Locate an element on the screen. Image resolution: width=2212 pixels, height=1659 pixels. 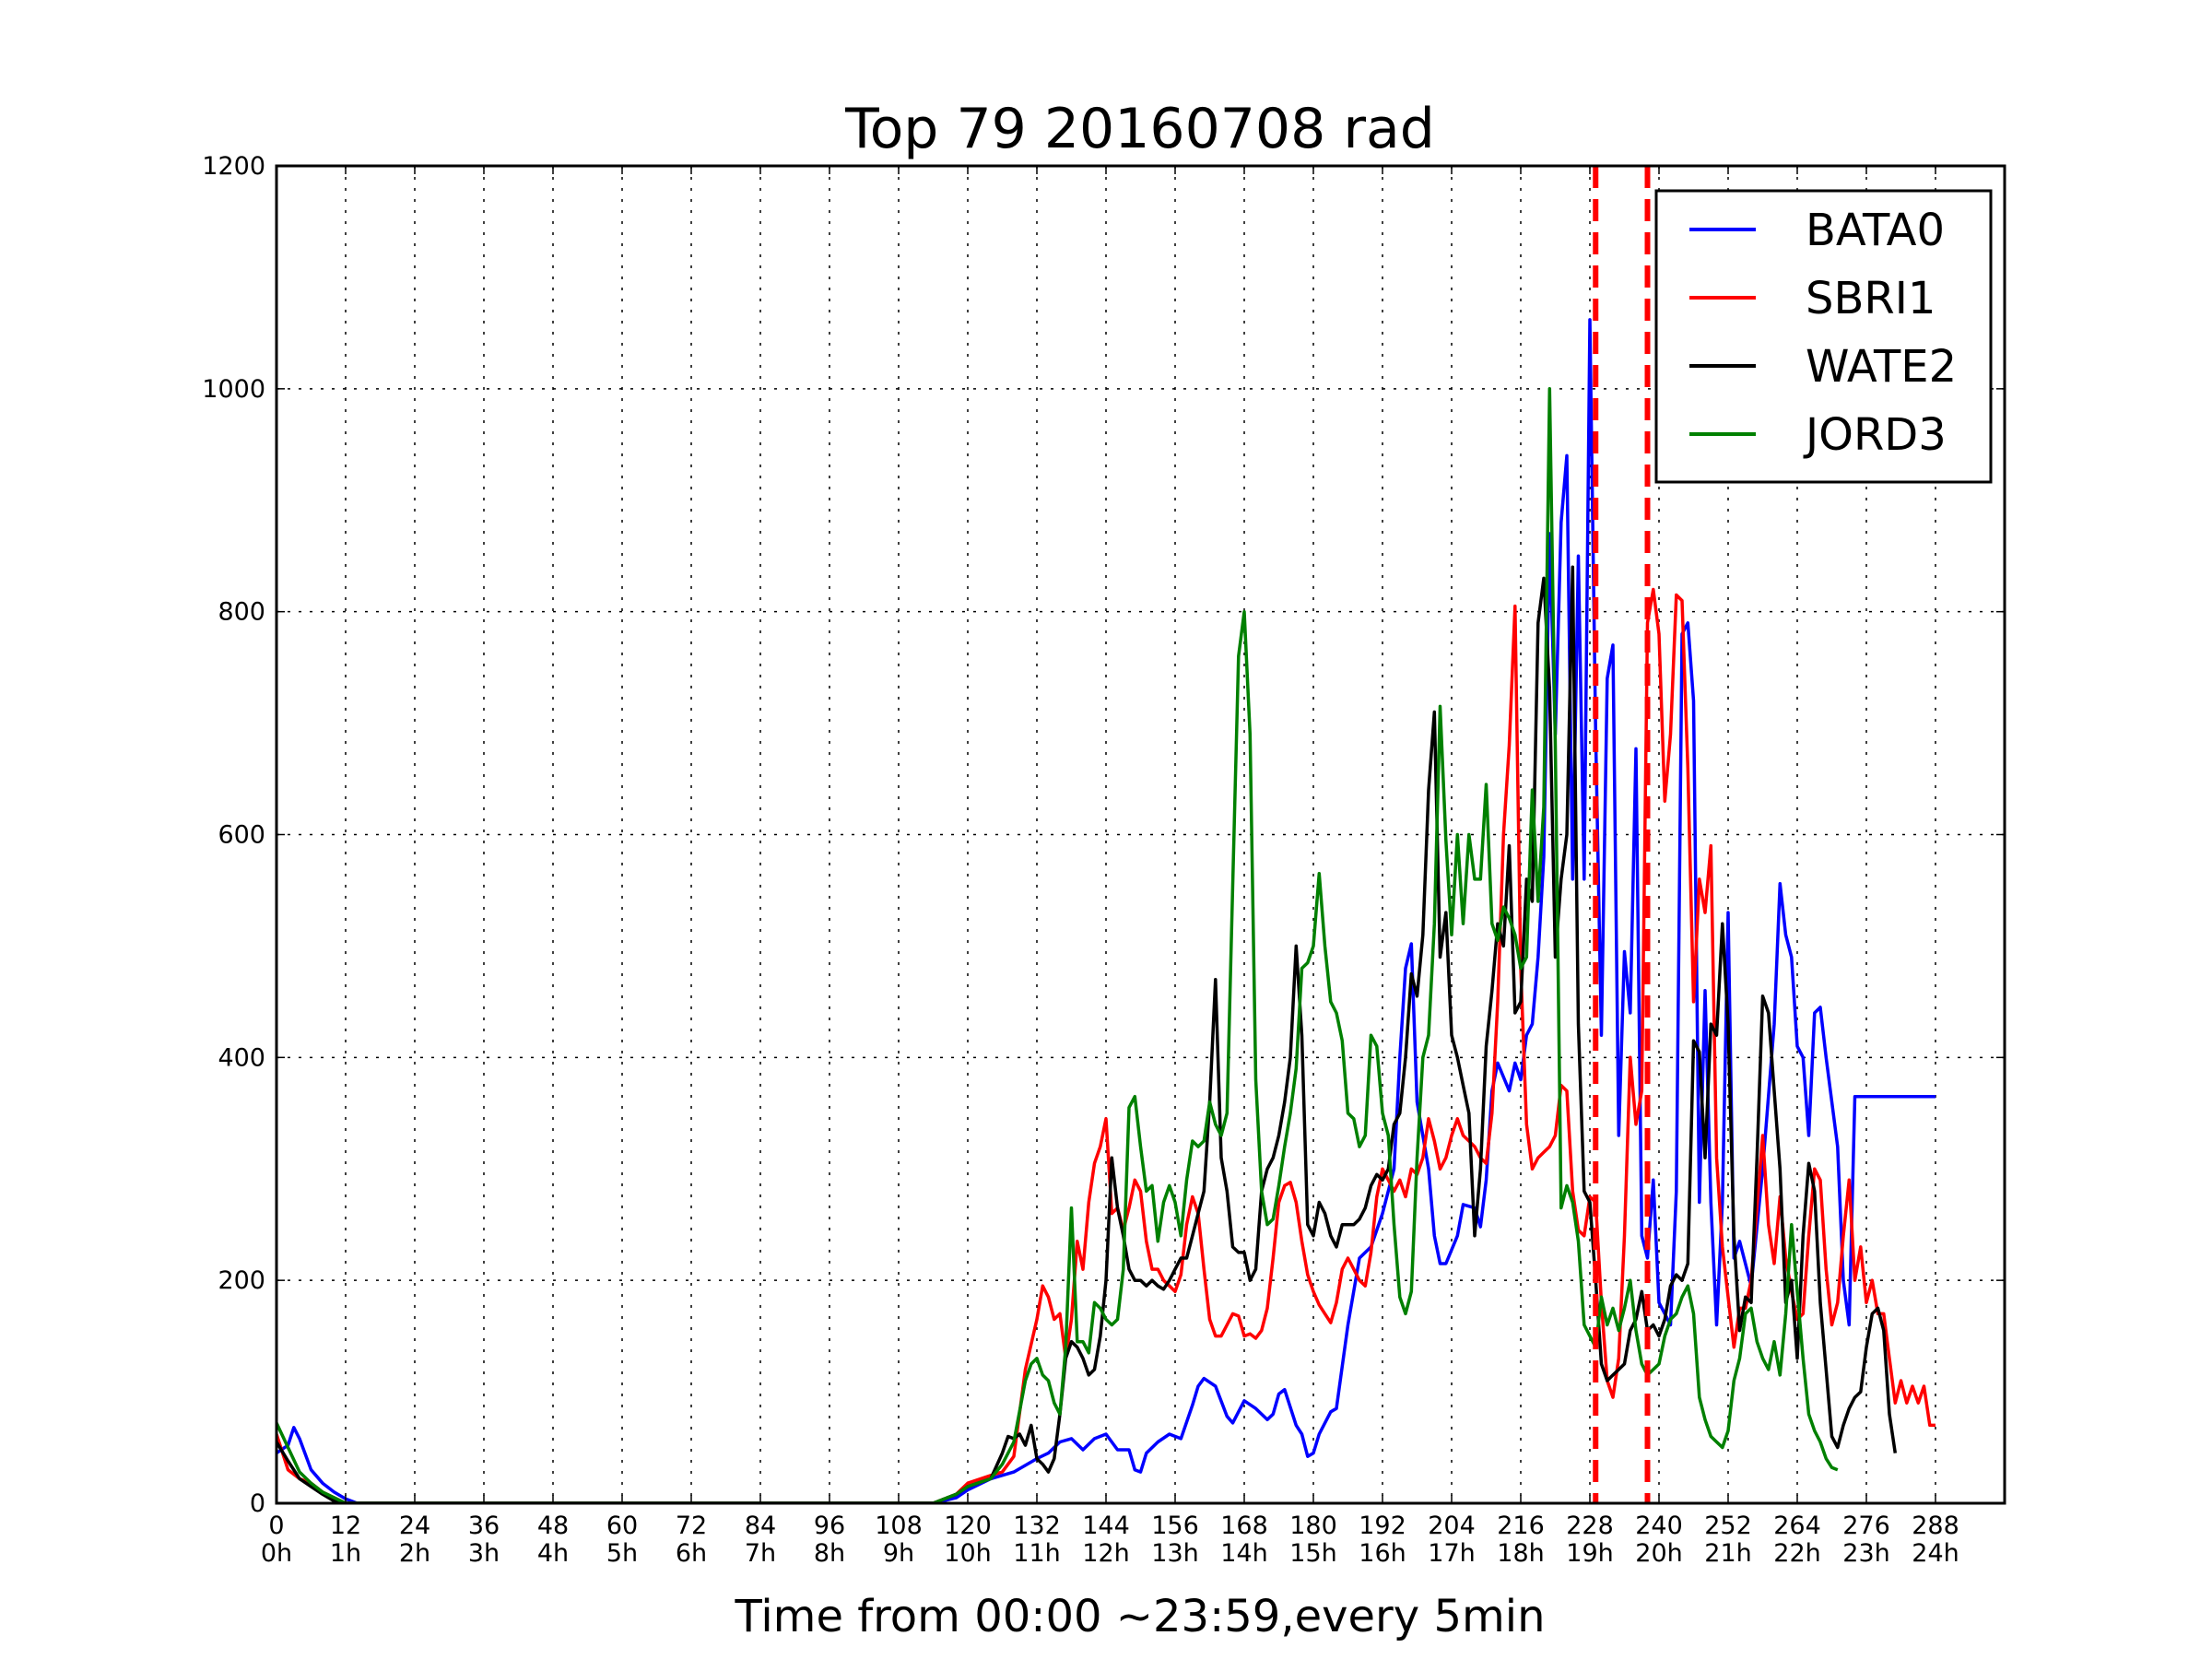
x-tick-label: 108 is located at coordinates (899, 1526).